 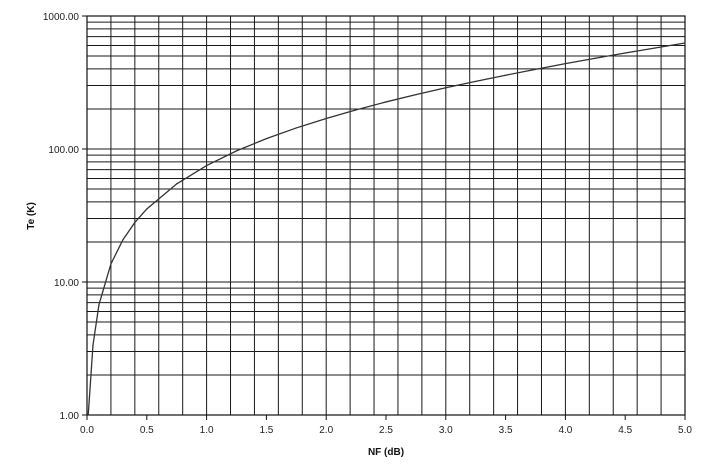 What do you see at coordinates (386, 452) in the screenshot?
I see `x-axis-title: NF (dB)` at bounding box center [386, 452].